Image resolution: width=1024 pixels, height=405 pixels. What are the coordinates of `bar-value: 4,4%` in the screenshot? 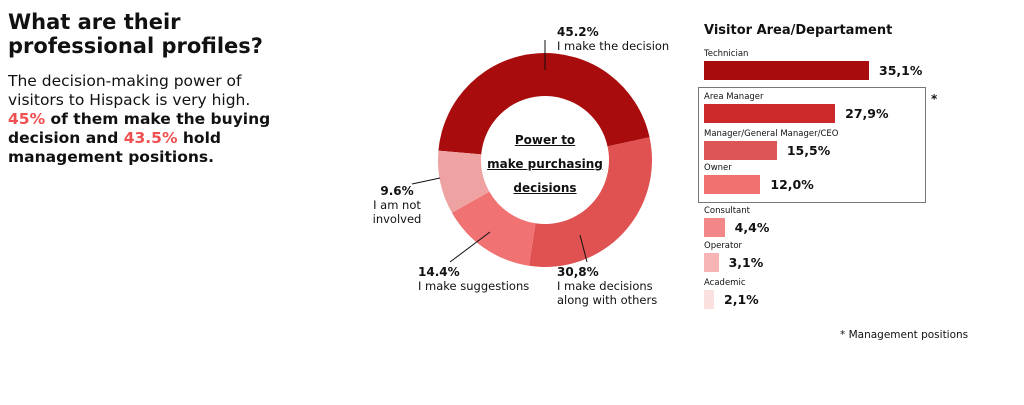 It's located at (752, 227).